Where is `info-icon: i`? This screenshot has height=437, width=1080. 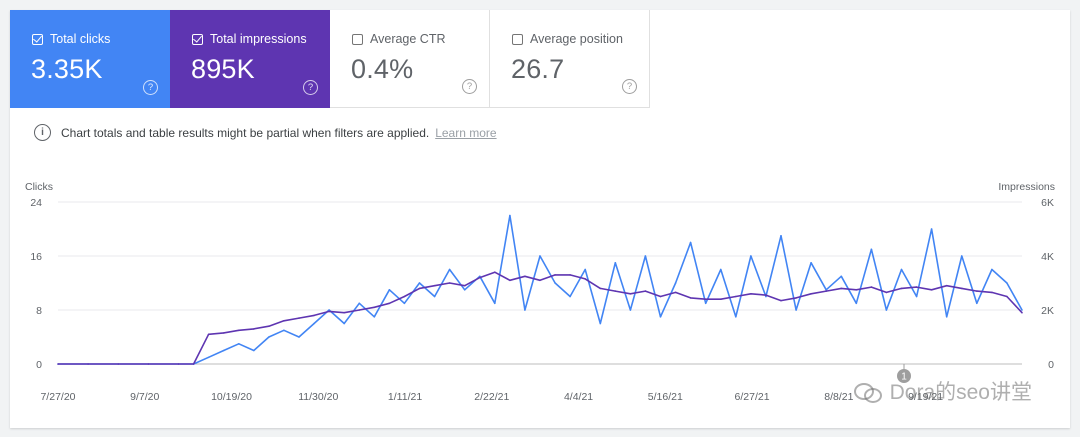 info-icon: i is located at coordinates (42, 132).